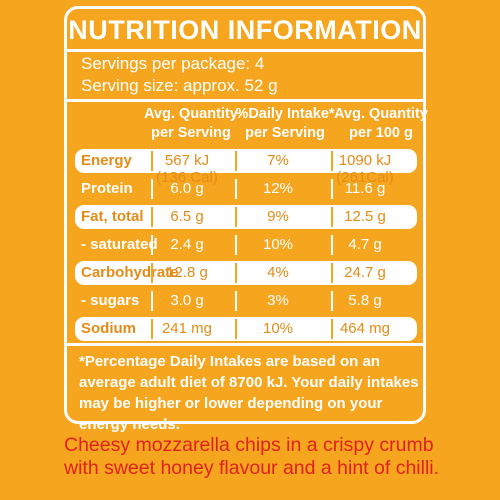 This screenshot has width=500, height=500. Describe the element at coordinates (246, 217) in the screenshot. I see `table-row: Fat, total 6.5 g 9% 12.5 g` at that location.